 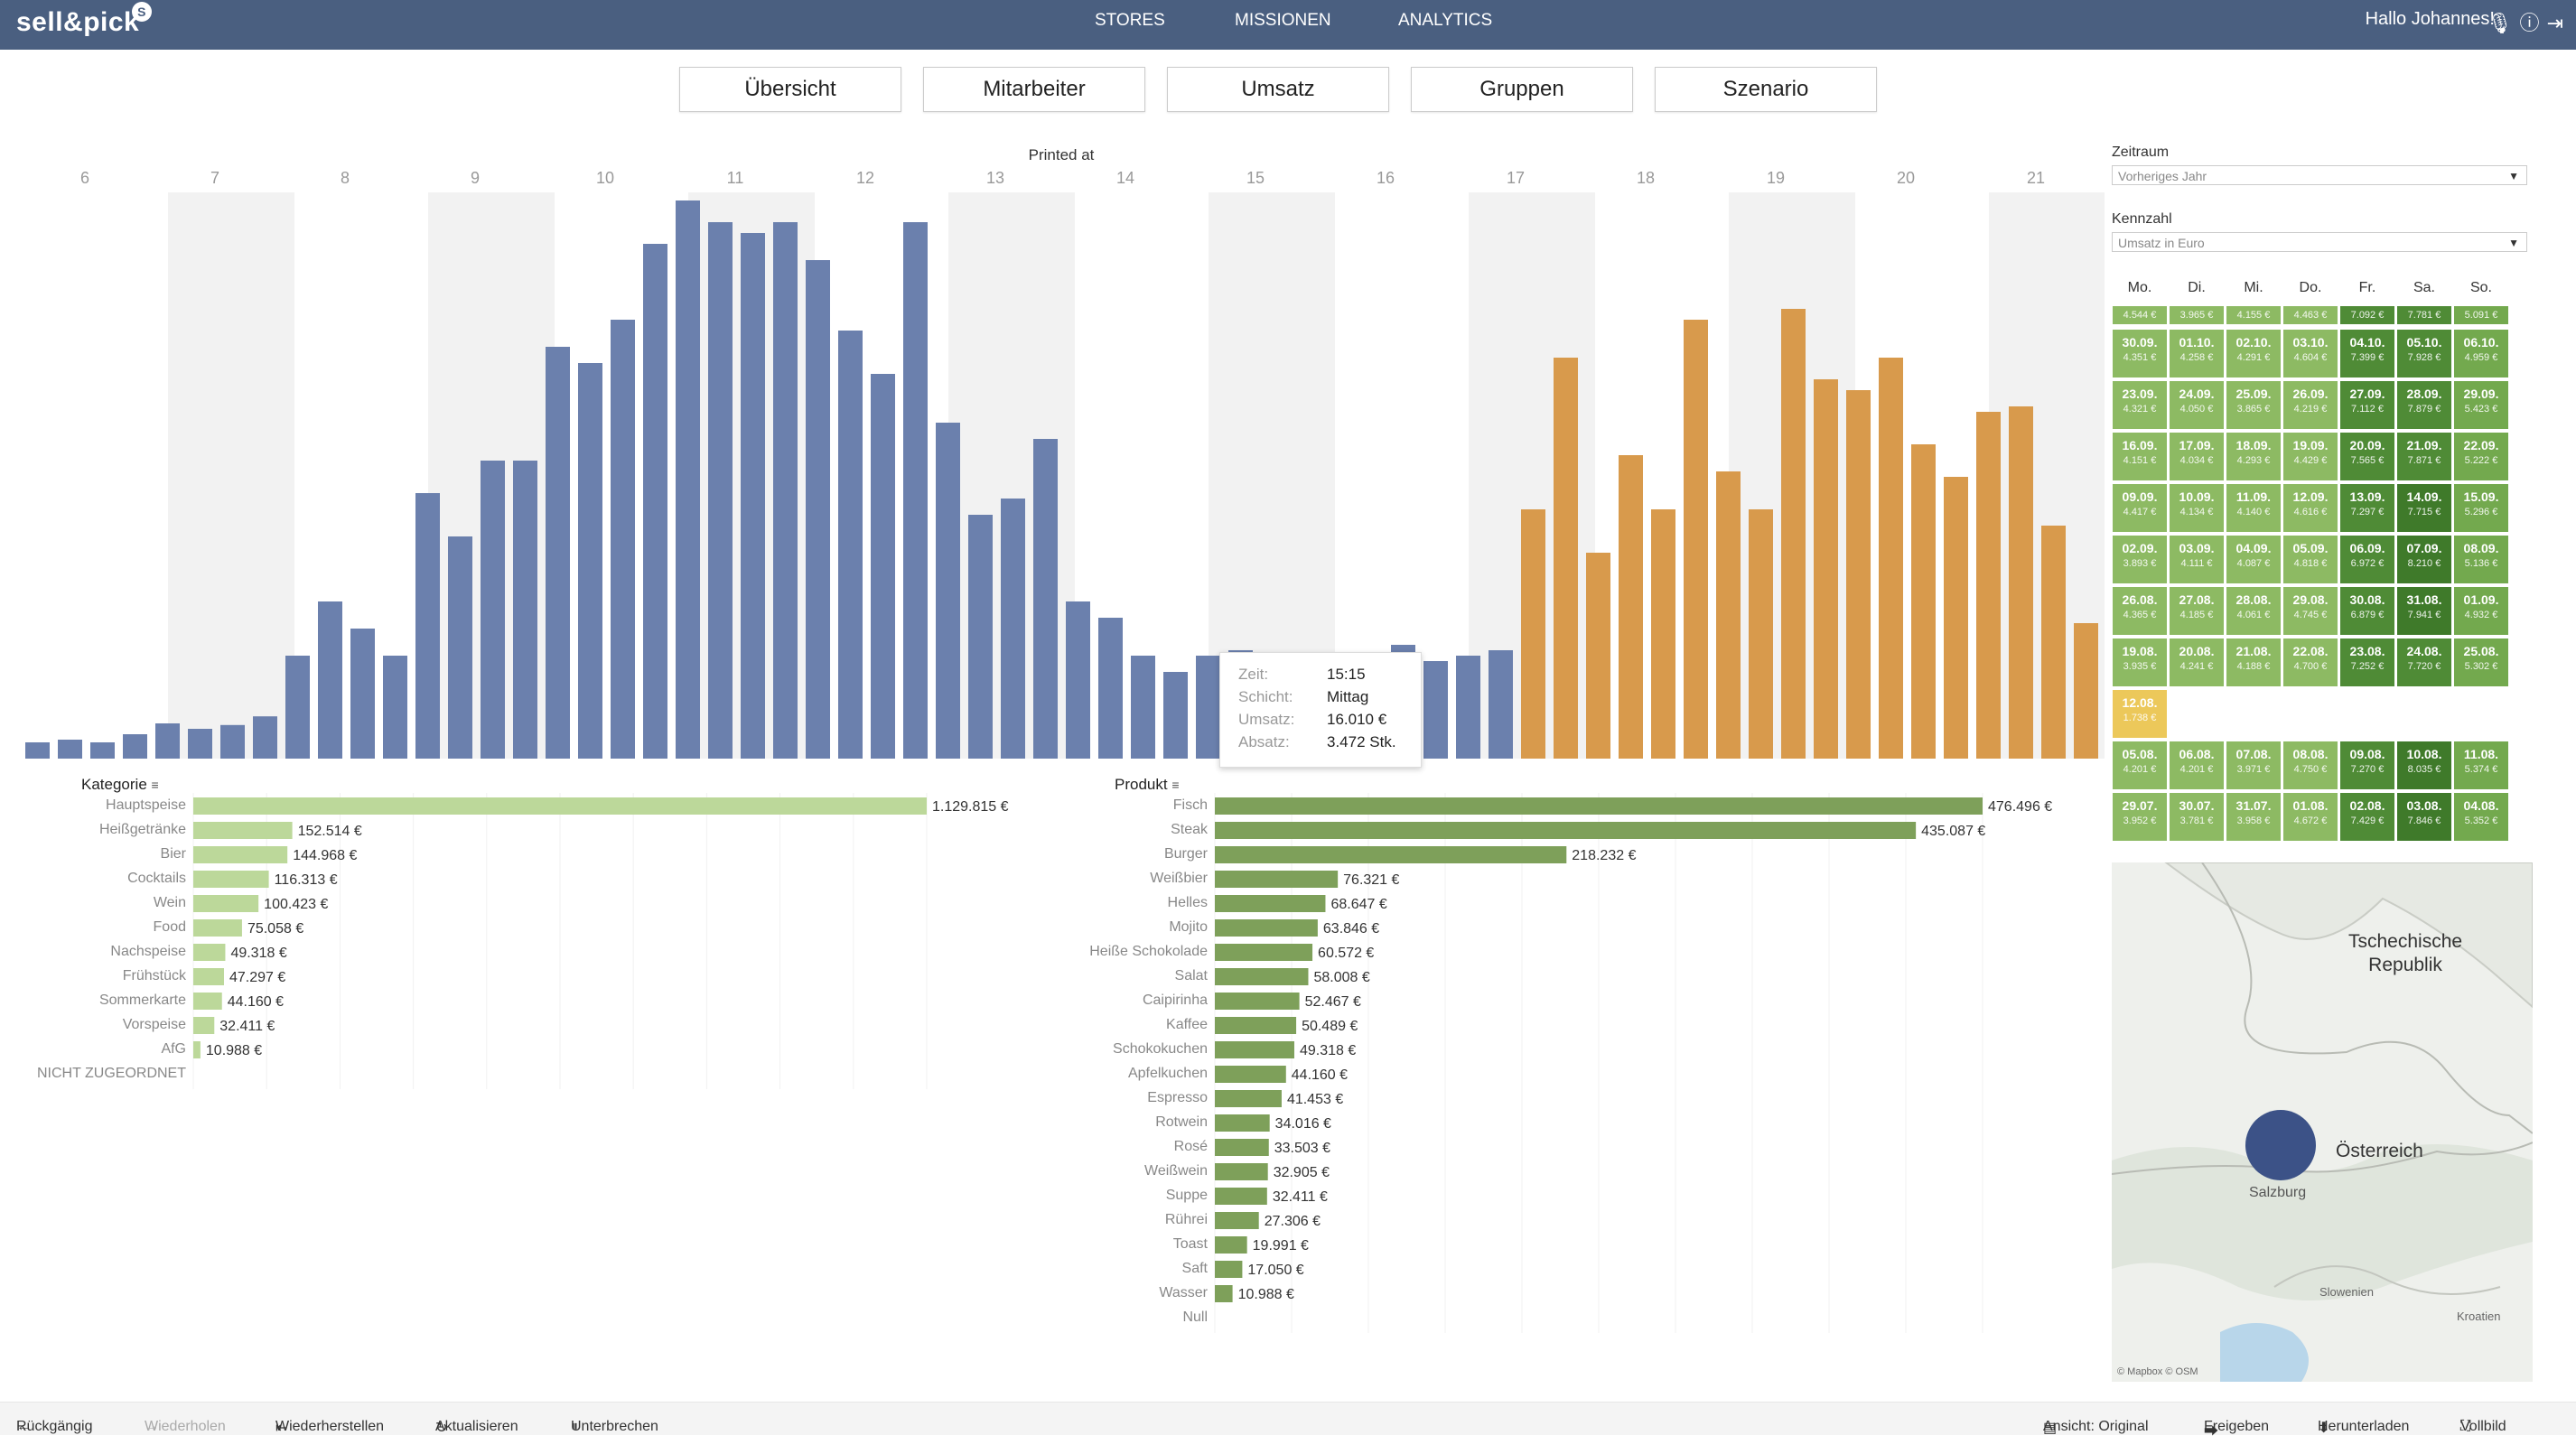 What do you see at coordinates (2367, 765) in the screenshot?
I see `calendar-cell: 09.08. 7.270 €` at bounding box center [2367, 765].